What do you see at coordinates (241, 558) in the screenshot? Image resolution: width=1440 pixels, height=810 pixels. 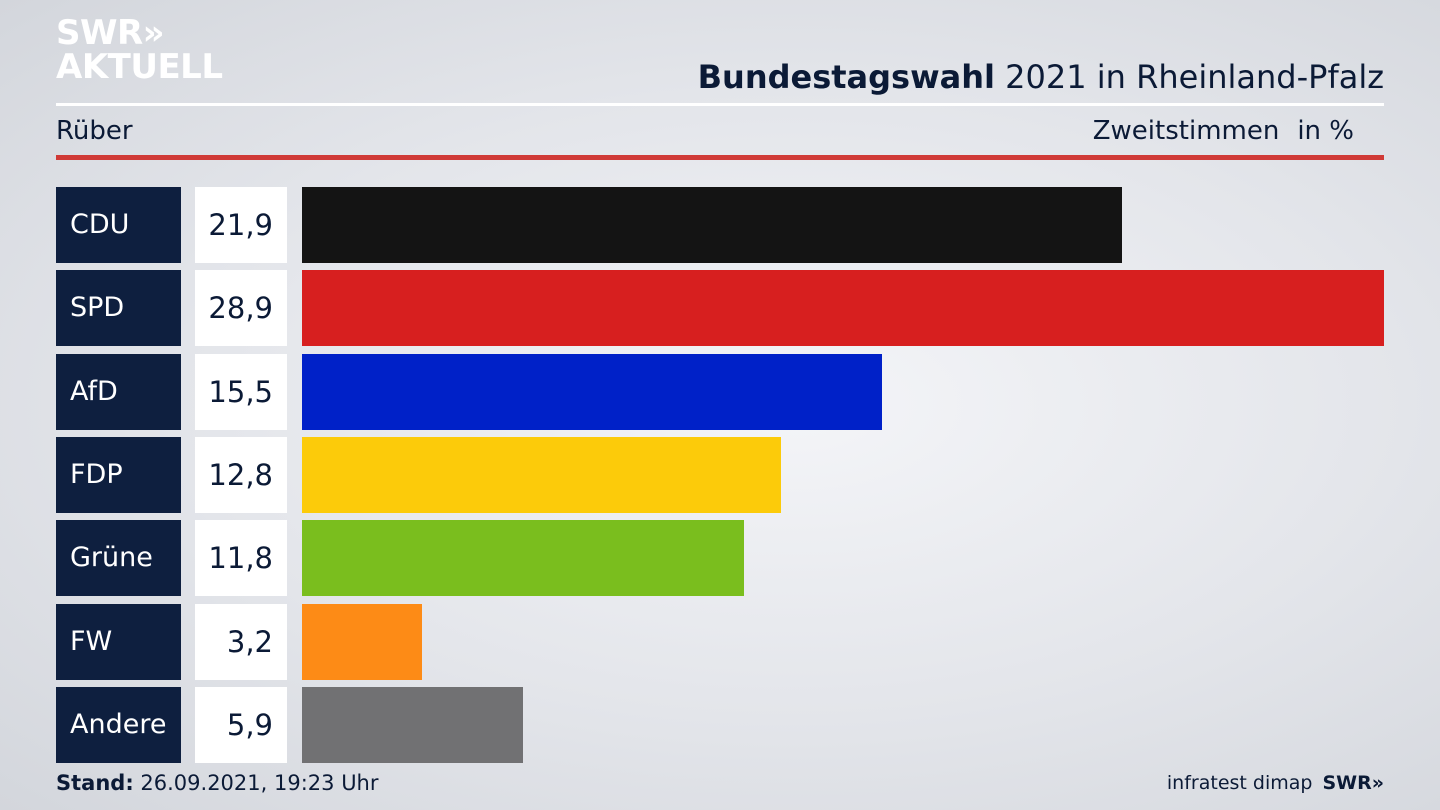 I see `value-label: 11,8` at bounding box center [241, 558].